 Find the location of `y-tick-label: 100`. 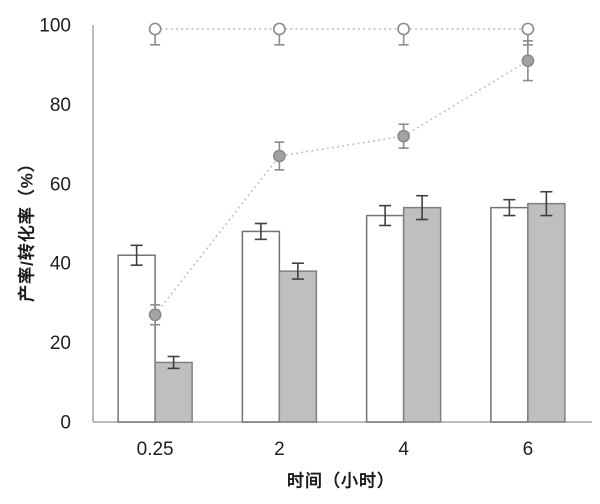

y-tick-label: 100 is located at coordinates (55, 26).